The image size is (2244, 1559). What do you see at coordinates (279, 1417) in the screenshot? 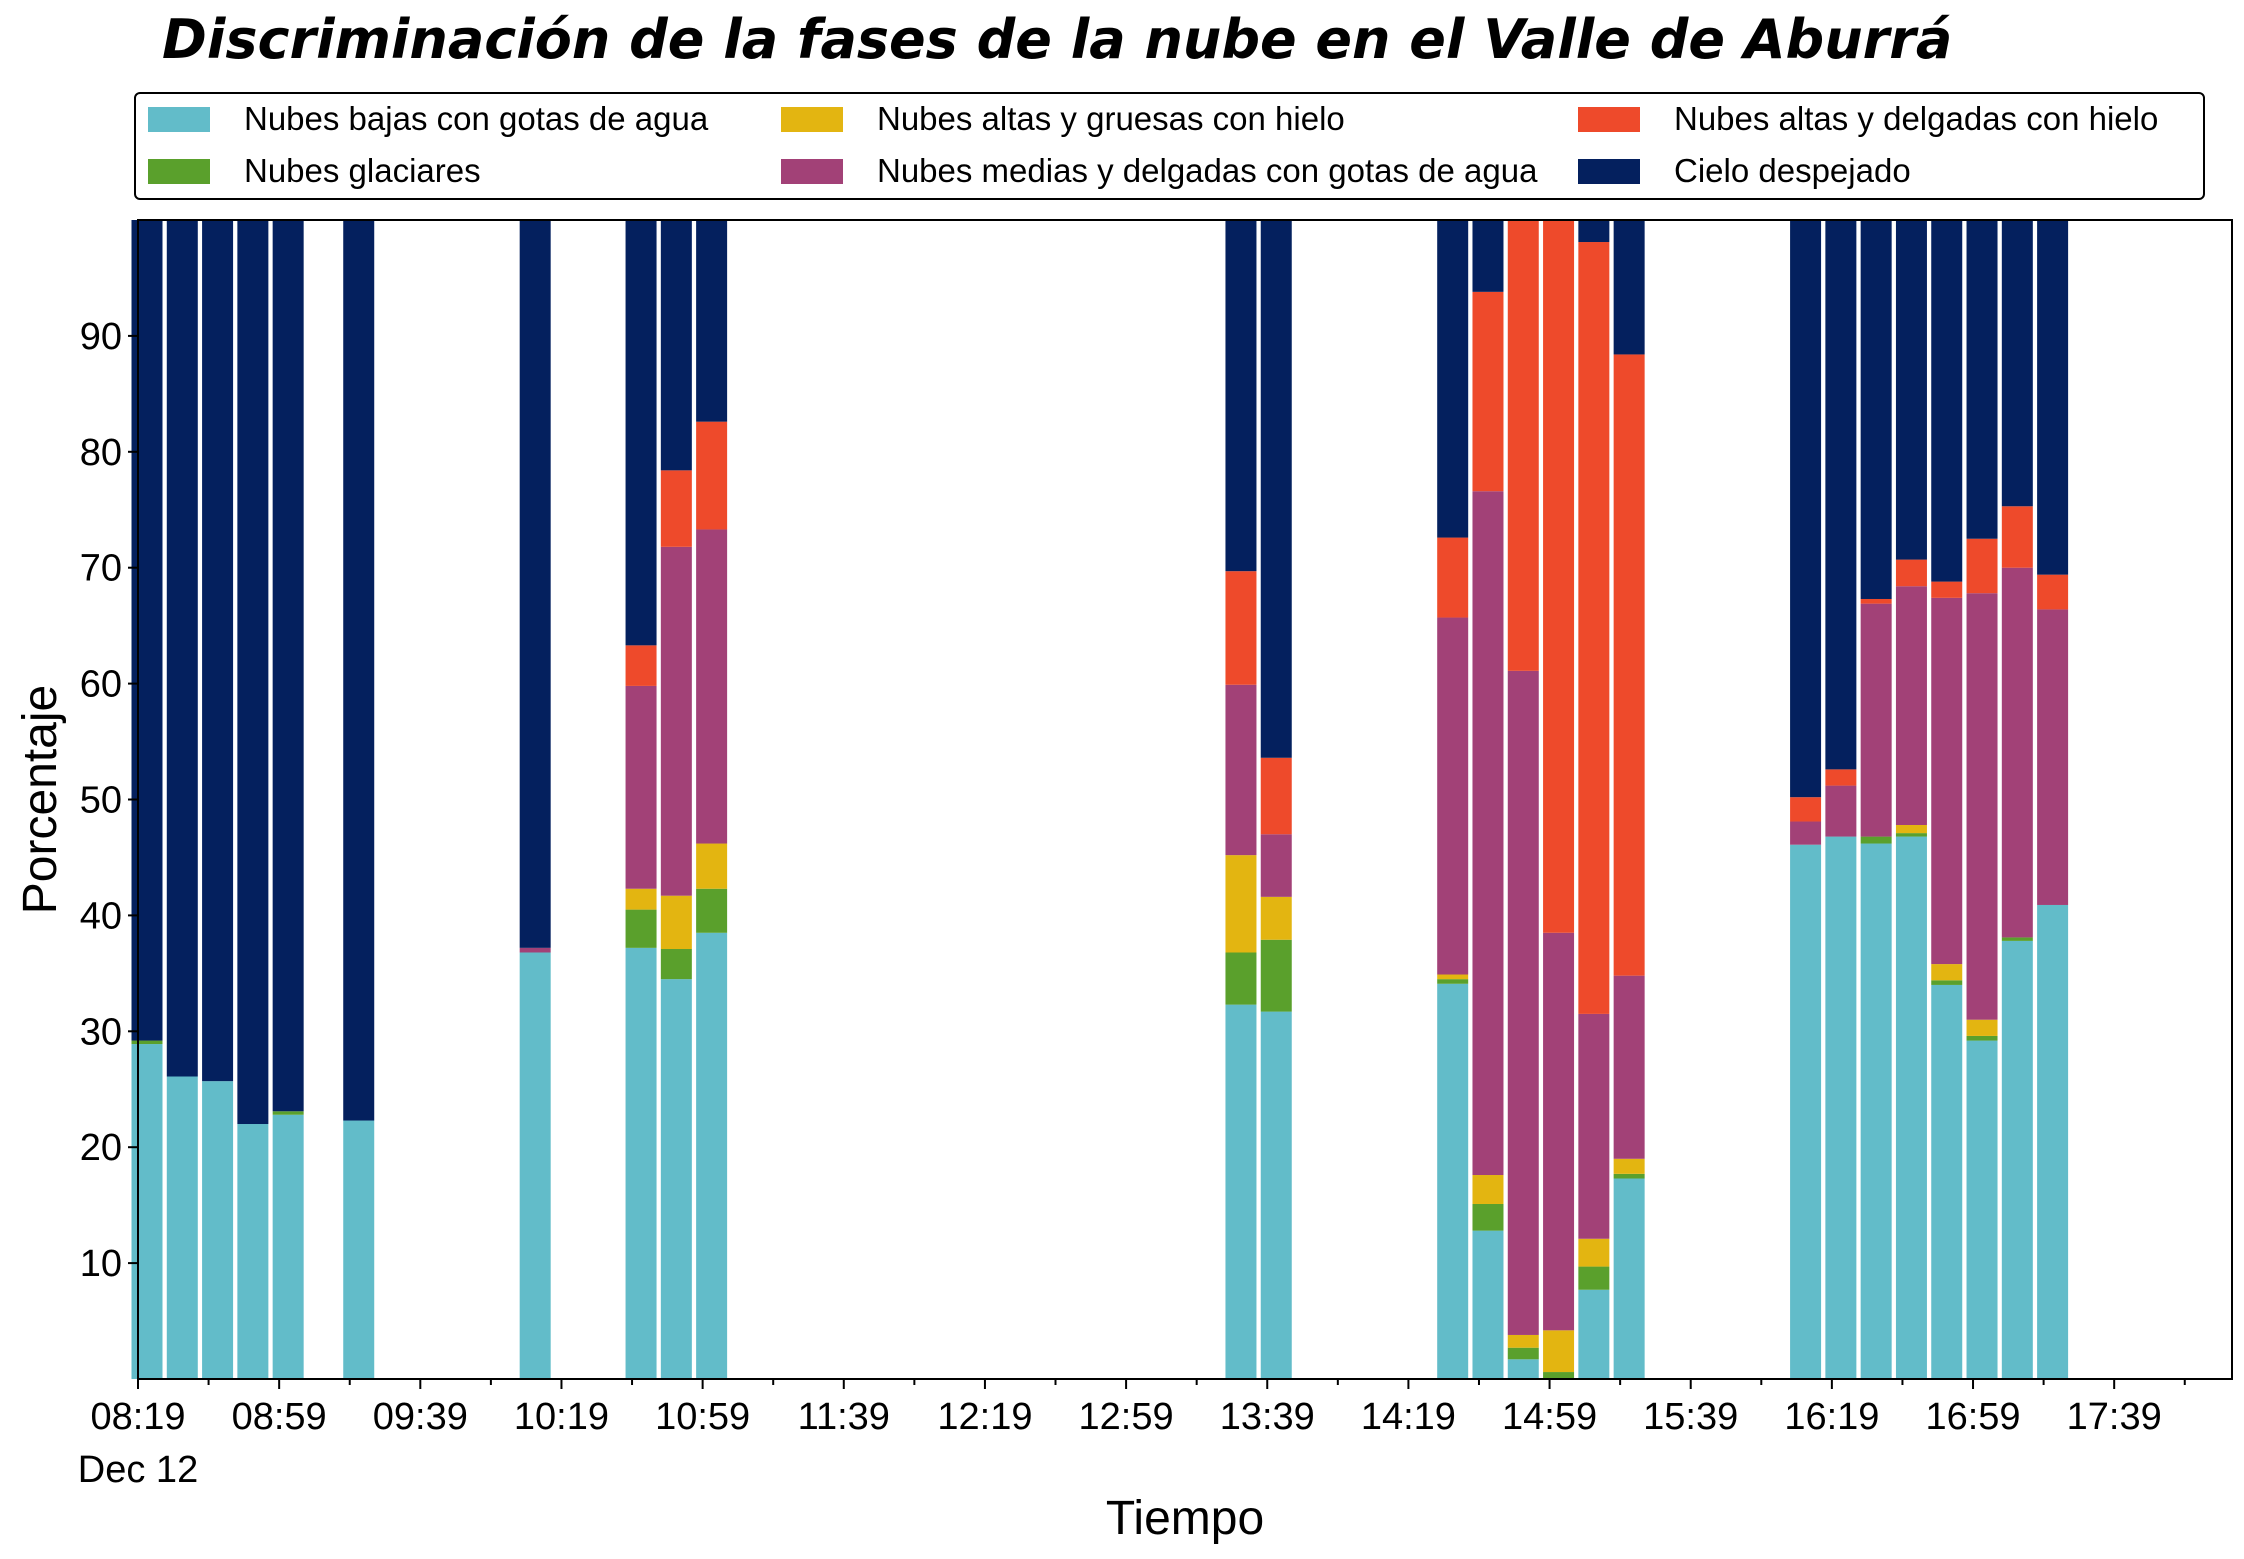
I see `x-tick-label: 08:59` at bounding box center [279, 1417].